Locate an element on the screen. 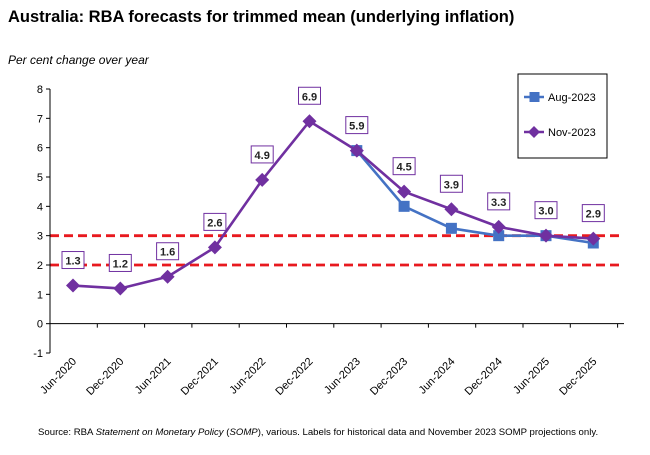 This screenshot has height=455, width=650. y-tick-label: 7 is located at coordinates (40, 119).